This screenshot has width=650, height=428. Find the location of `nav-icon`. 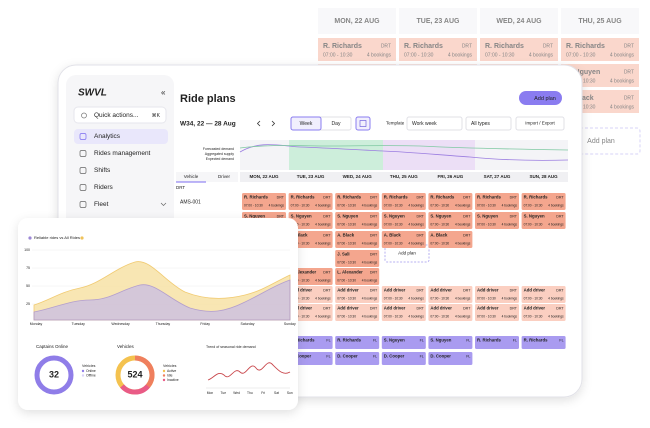

nav-icon is located at coordinates (83, 153).